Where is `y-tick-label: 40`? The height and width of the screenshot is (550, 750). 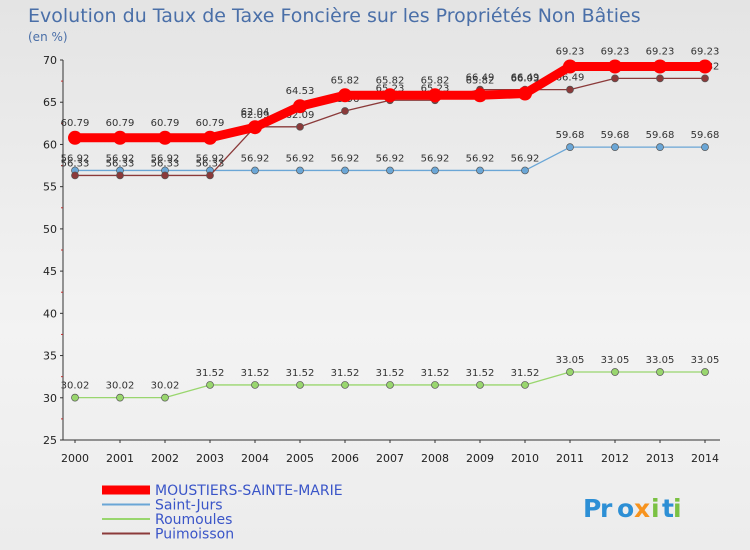 y-tick-label: 40 is located at coordinates (50, 313).